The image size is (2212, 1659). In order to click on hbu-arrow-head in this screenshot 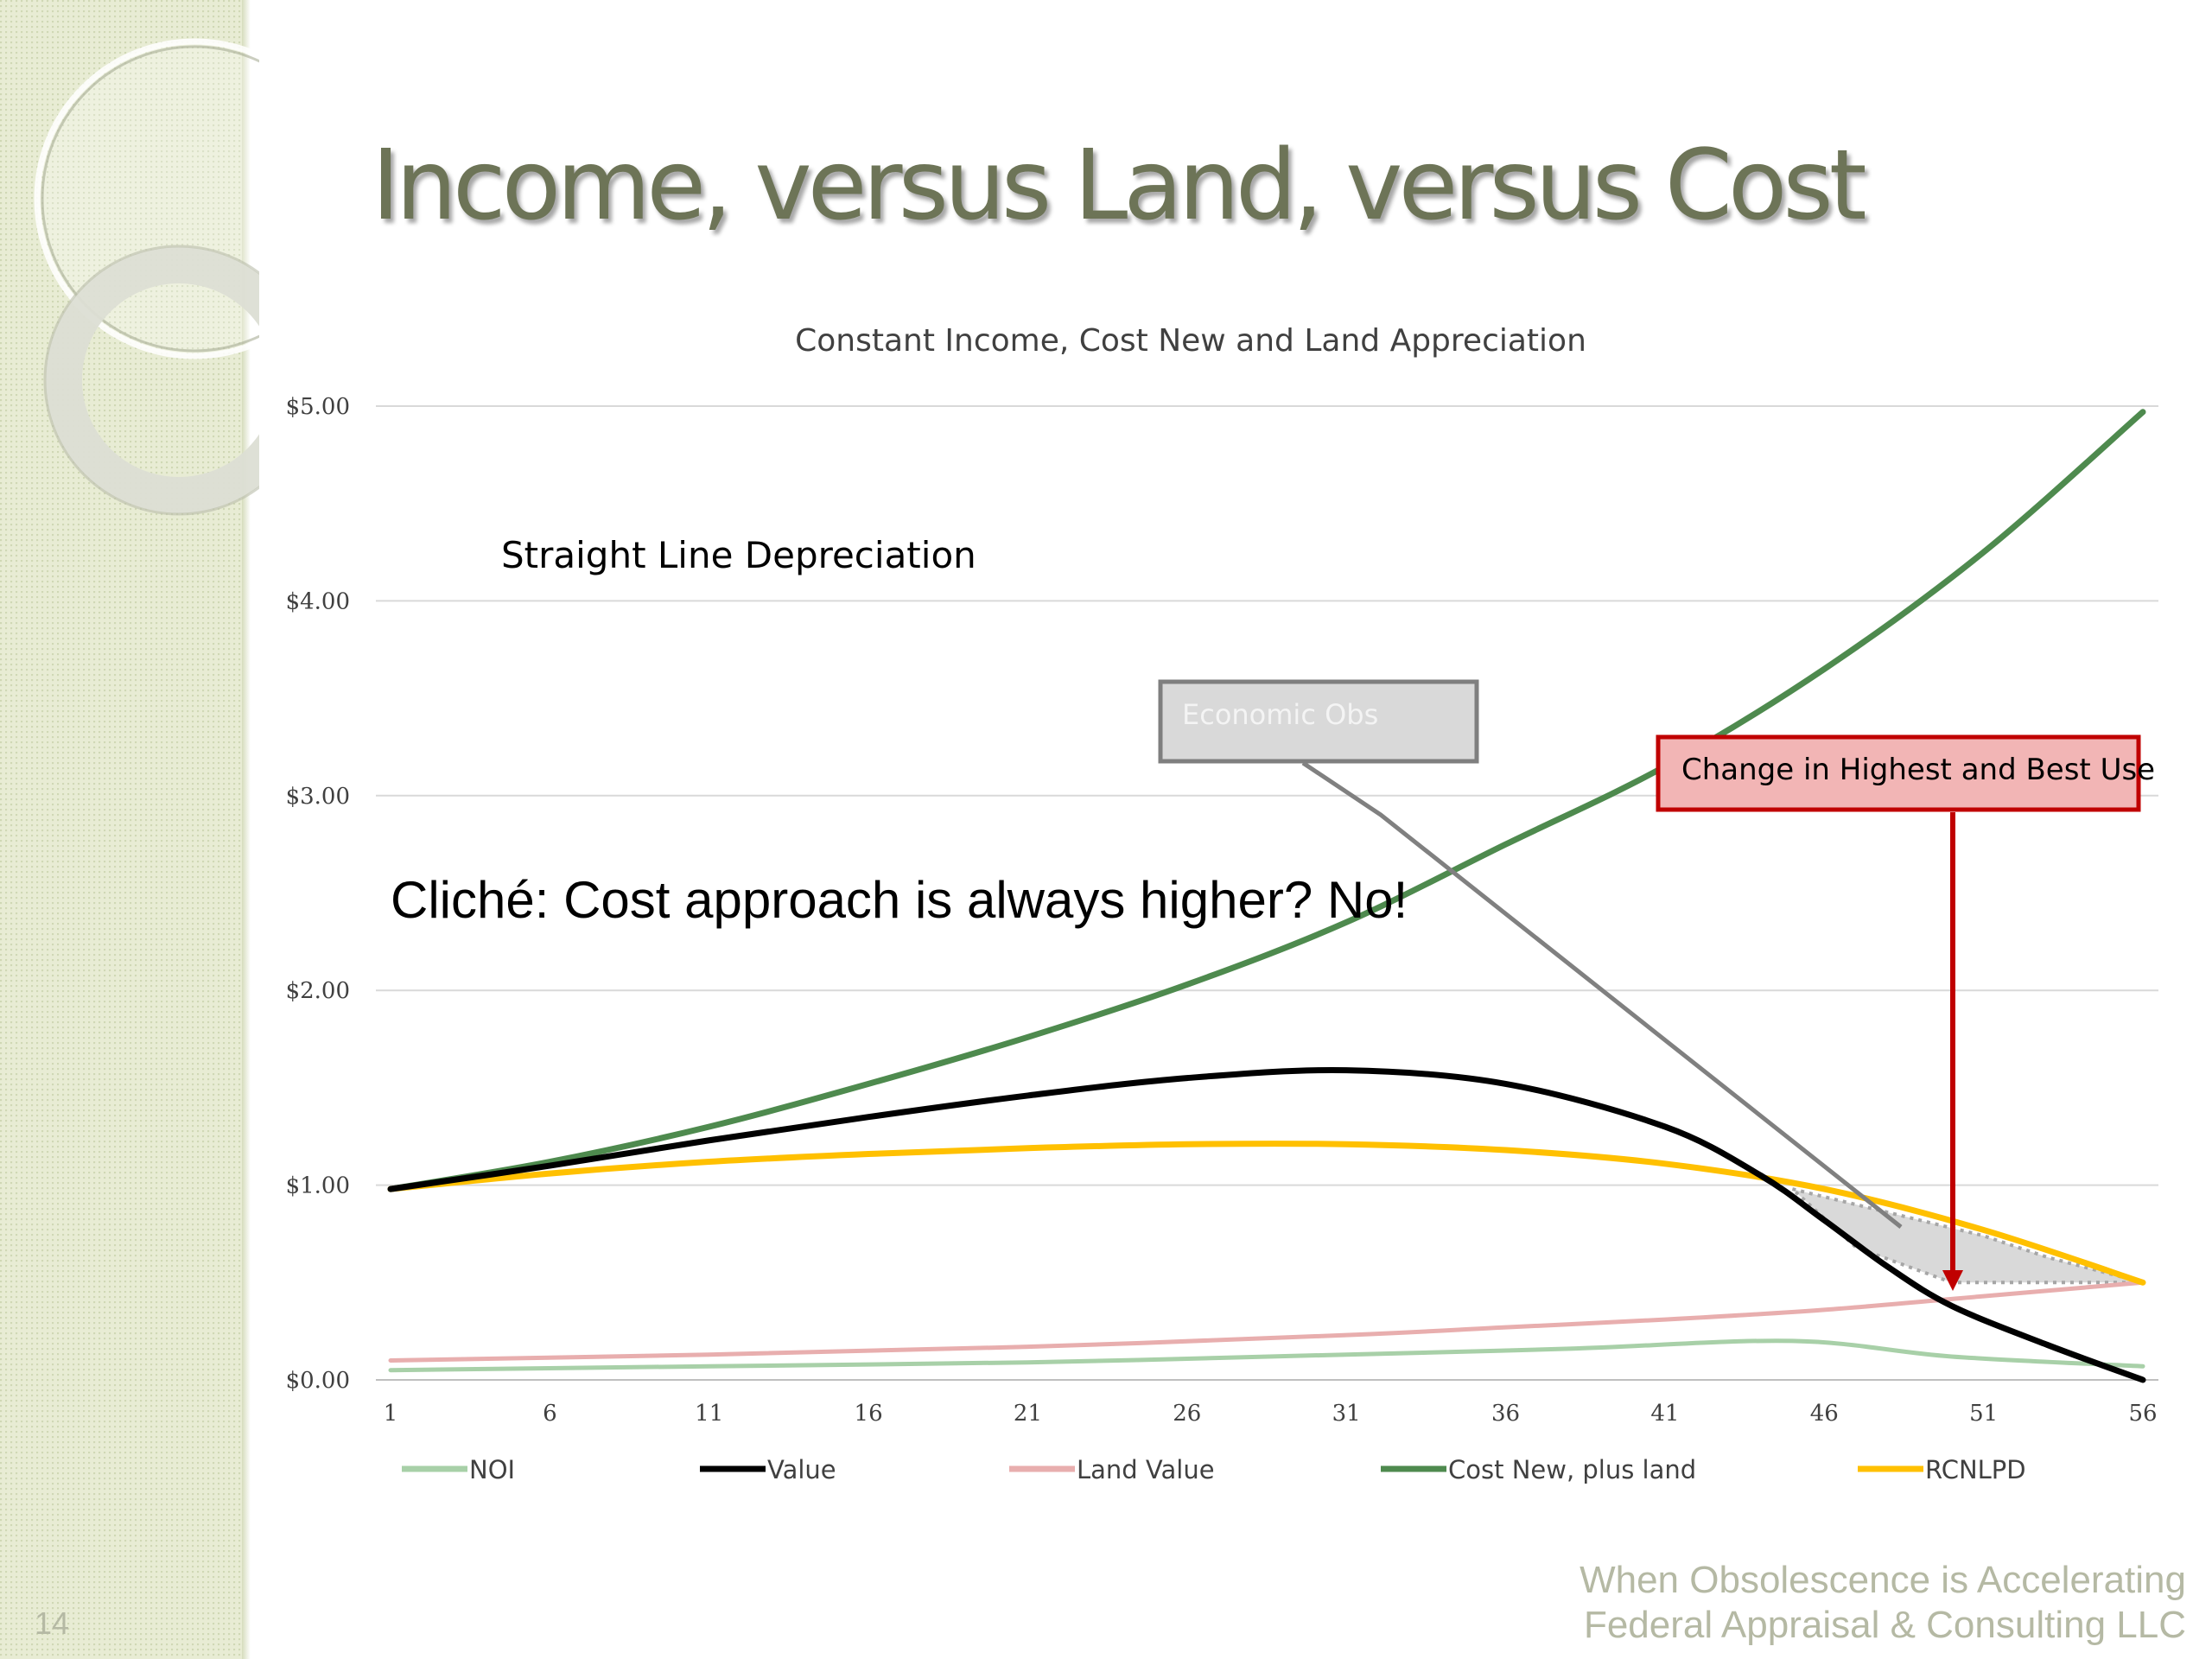, I will do `click(1952, 1280)`.